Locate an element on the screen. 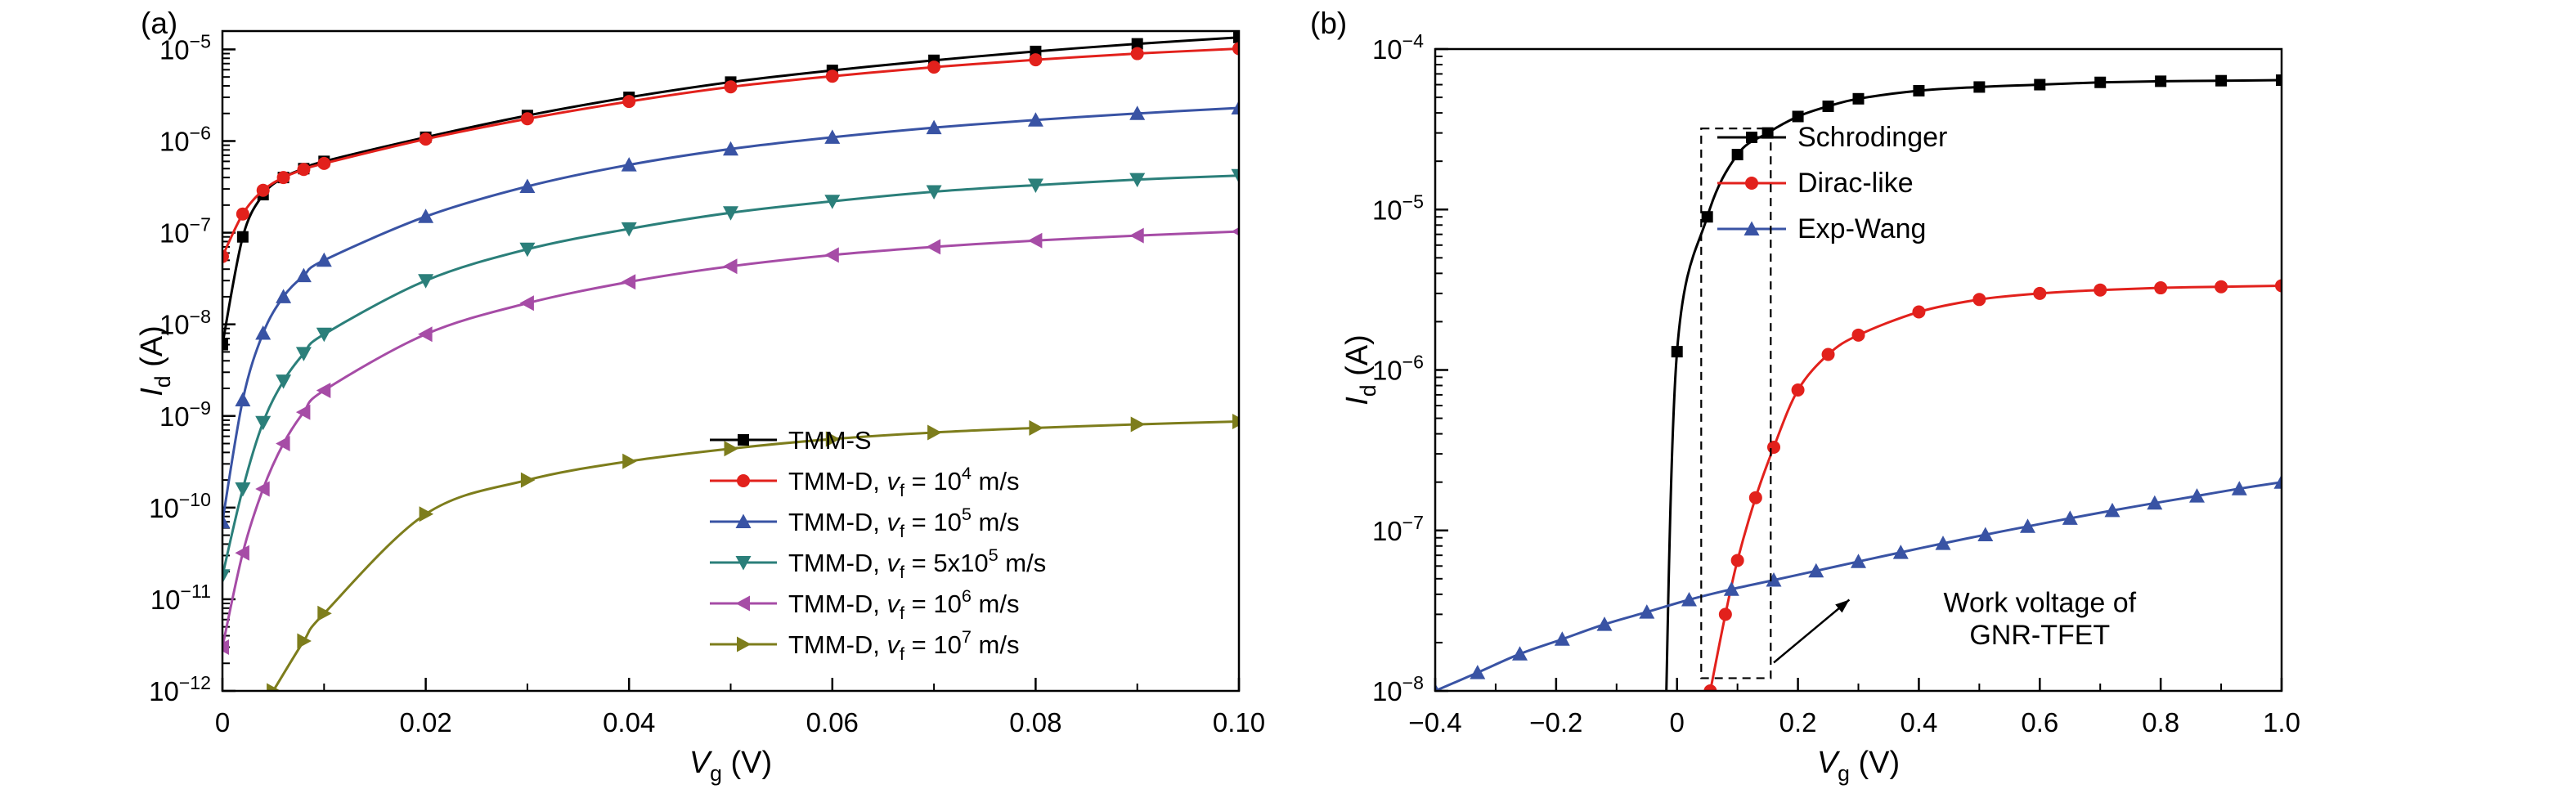 The image size is (2576, 807). legend-label: Dirac-like is located at coordinates (1855, 183).